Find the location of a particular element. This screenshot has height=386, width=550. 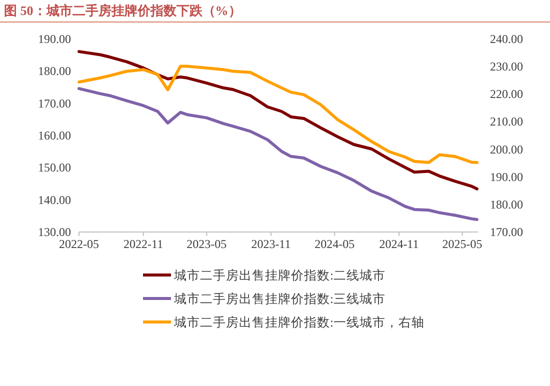

y-tick-label: 160.00 is located at coordinates (54, 135).